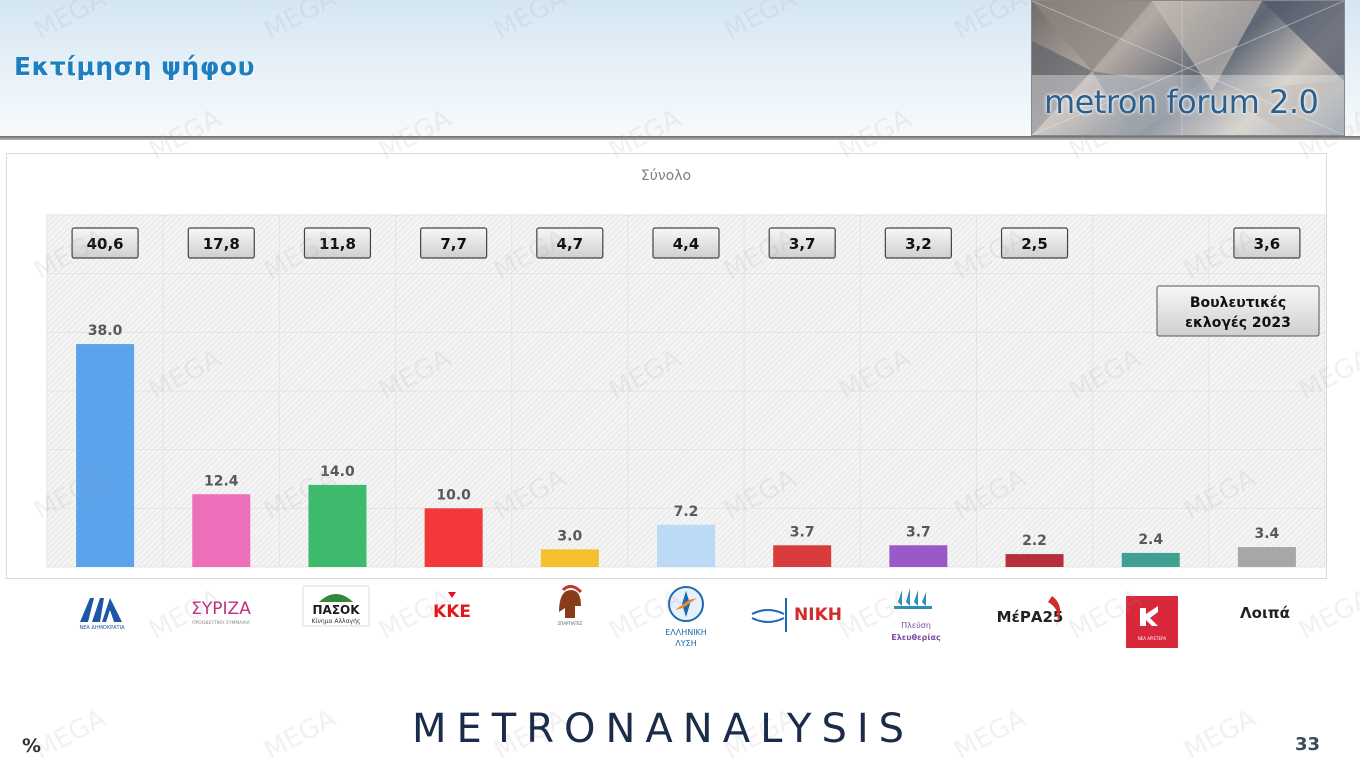 The height and width of the screenshot is (765, 1360). What do you see at coordinates (453, 495) in the screenshot?
I see `bar-value-label-3: 10.0` at bounding box center [453, 495].